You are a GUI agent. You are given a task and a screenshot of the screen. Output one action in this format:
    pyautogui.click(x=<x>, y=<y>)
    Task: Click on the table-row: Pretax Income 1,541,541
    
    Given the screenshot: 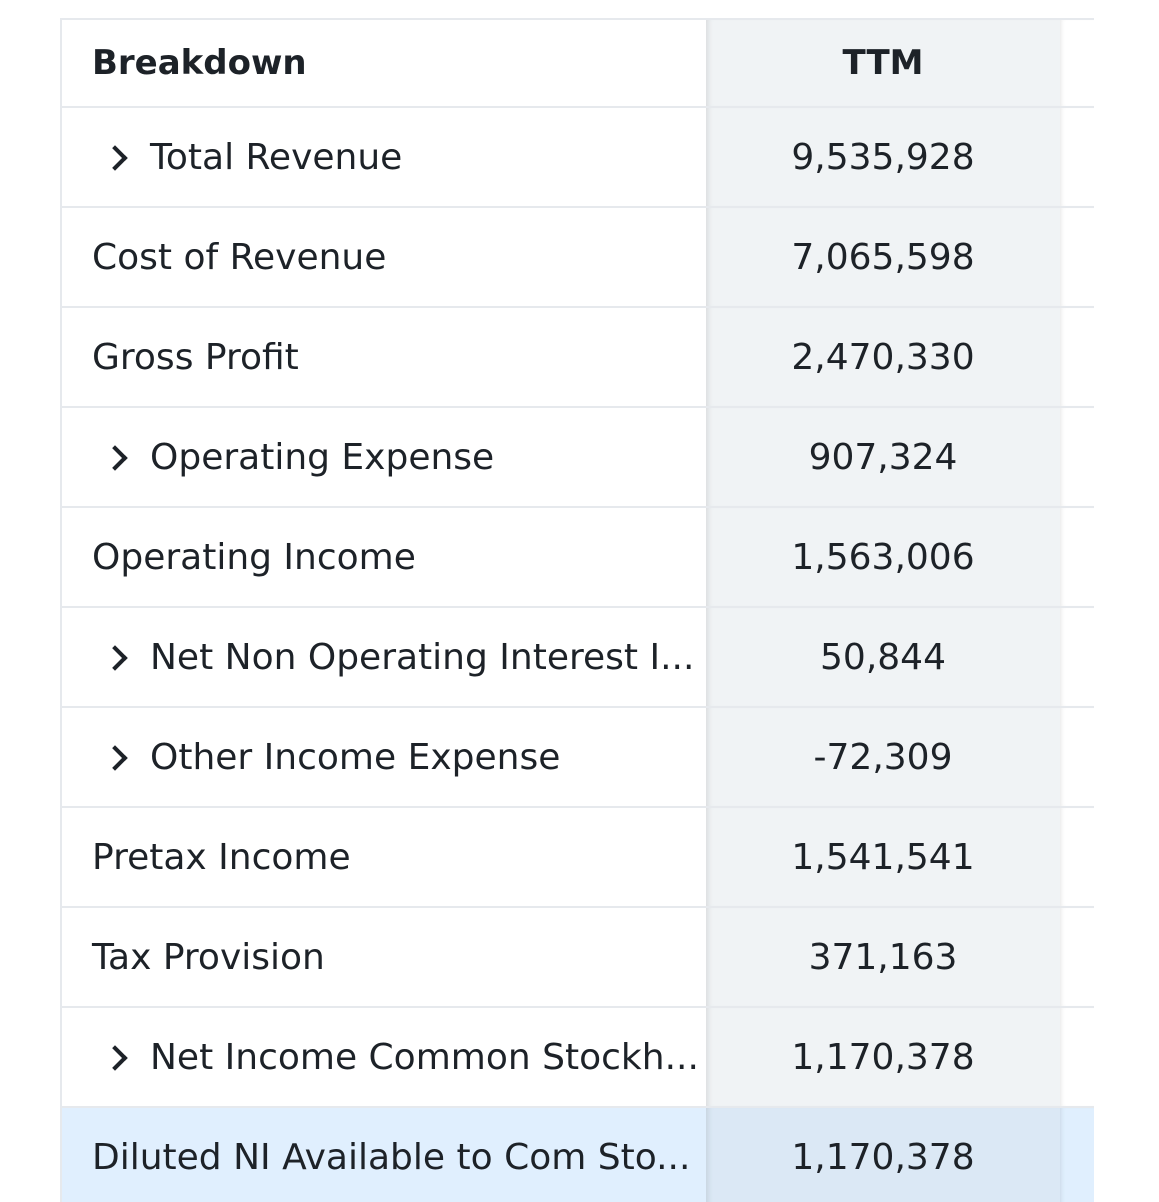 What is the action you would take?
    pyautogui.click(x=577, y=858)
    